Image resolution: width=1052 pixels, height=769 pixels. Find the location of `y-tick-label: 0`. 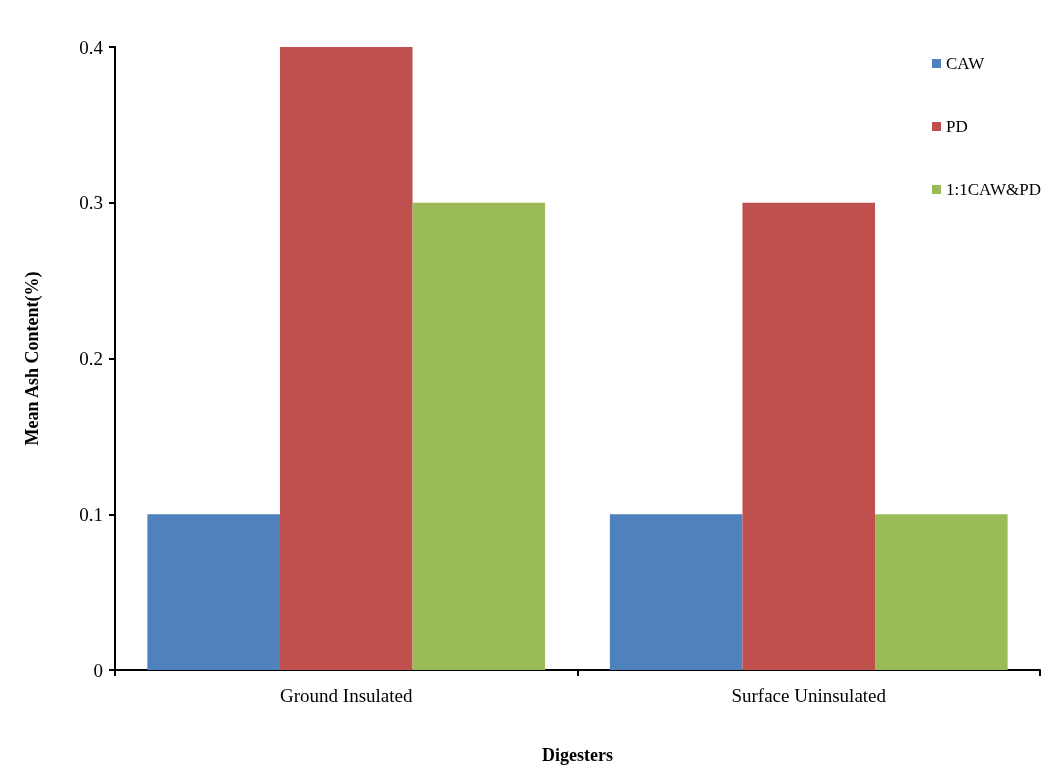

y-tick-label: 0 is located at coordinates (98, 670).